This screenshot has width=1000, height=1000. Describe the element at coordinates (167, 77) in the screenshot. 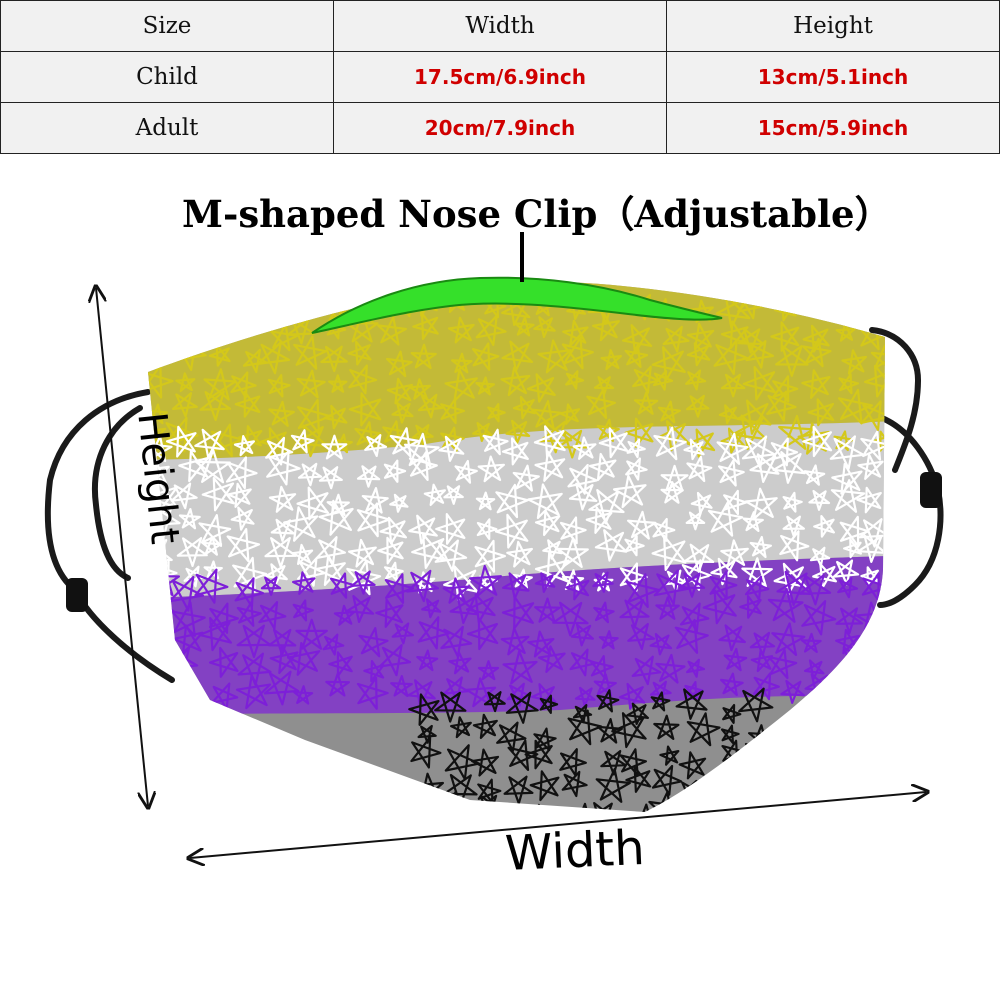

I see `size-cell-child: Child` at that location.